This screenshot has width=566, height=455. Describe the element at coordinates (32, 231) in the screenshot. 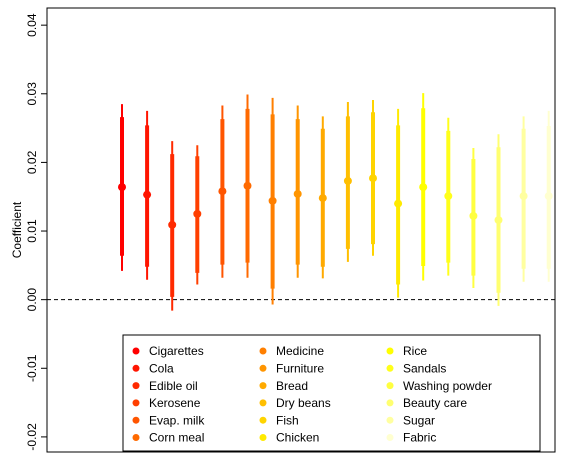

I see `y-tick-label: 0.01` at that location.